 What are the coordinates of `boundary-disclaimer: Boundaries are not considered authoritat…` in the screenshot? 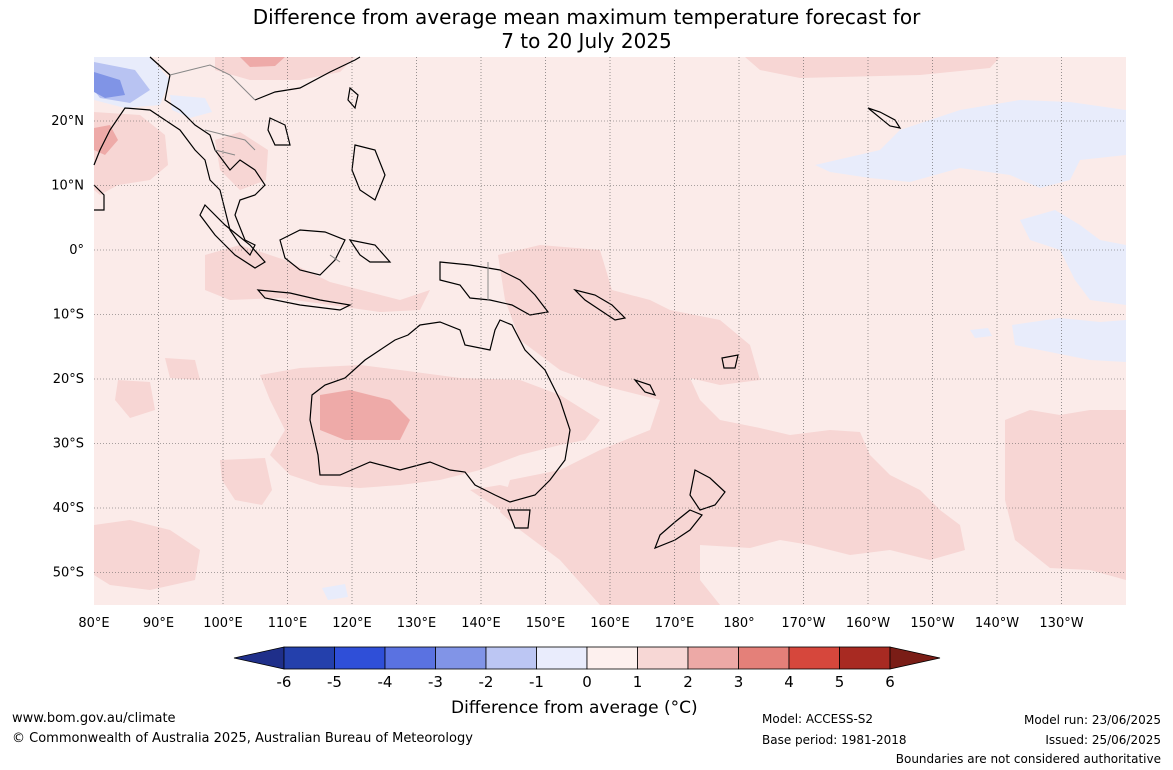 It's located at (1028, 759).